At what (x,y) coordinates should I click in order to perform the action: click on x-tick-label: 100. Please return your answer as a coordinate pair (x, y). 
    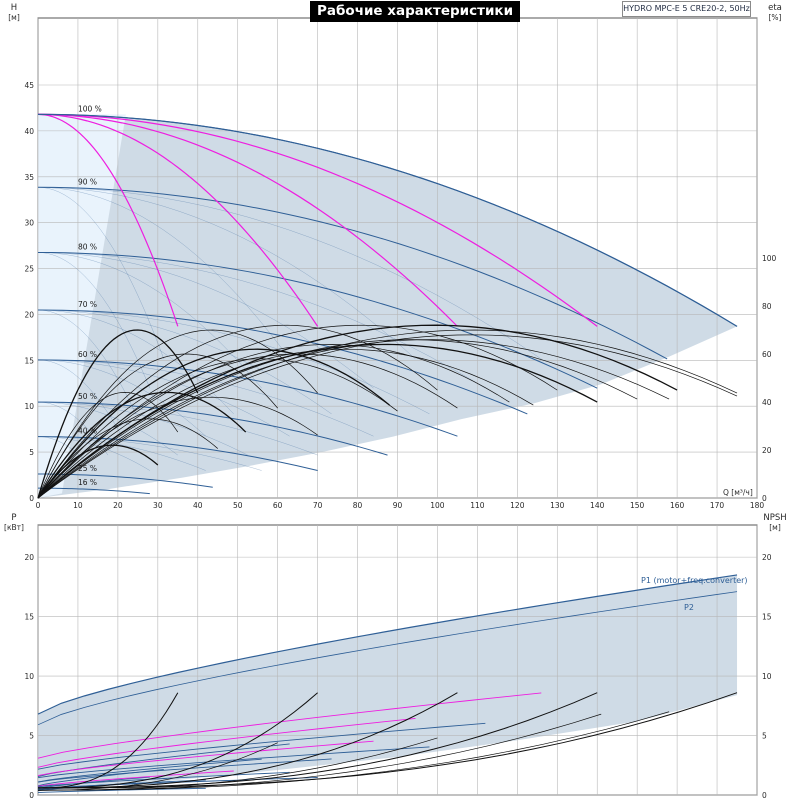
    Looking at the image, I should click on (437, 505).